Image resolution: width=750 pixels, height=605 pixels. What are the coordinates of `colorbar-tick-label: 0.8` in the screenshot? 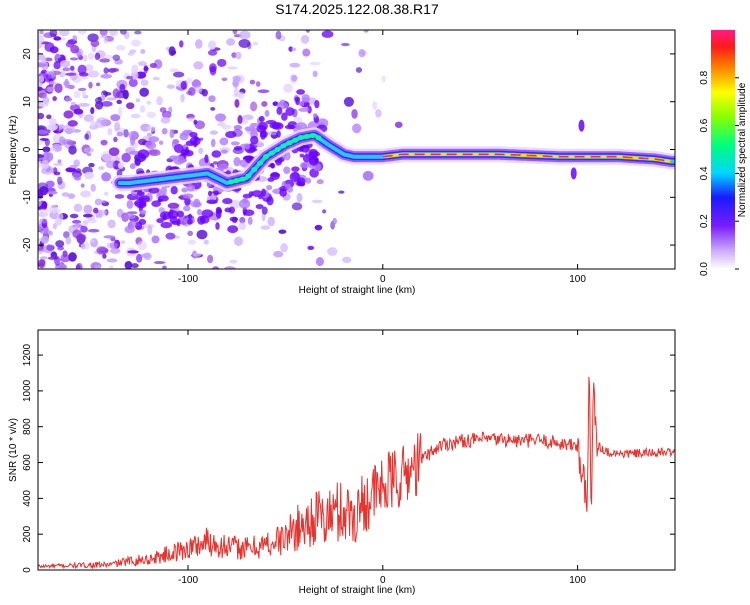 It's located at (704, 77).